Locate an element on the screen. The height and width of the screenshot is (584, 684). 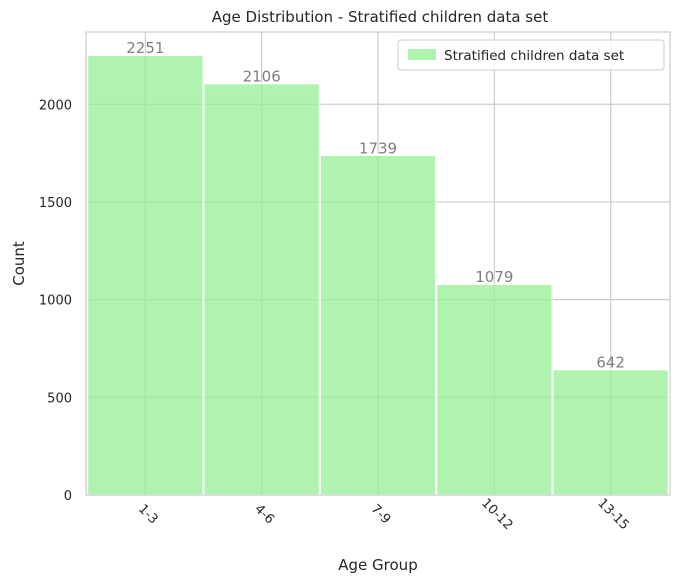
y-tick-label: 1000 is located at coordinates (55, 301).